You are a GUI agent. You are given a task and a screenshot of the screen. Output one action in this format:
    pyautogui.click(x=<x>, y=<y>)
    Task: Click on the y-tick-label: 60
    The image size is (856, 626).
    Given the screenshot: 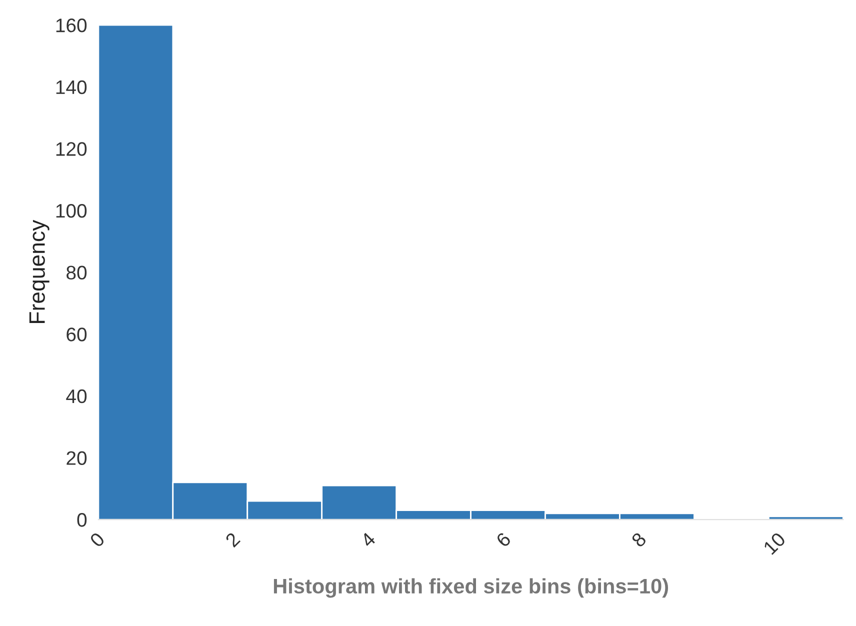 What is the action you would take?
    pyautogui.click(x=76, y=335)
    